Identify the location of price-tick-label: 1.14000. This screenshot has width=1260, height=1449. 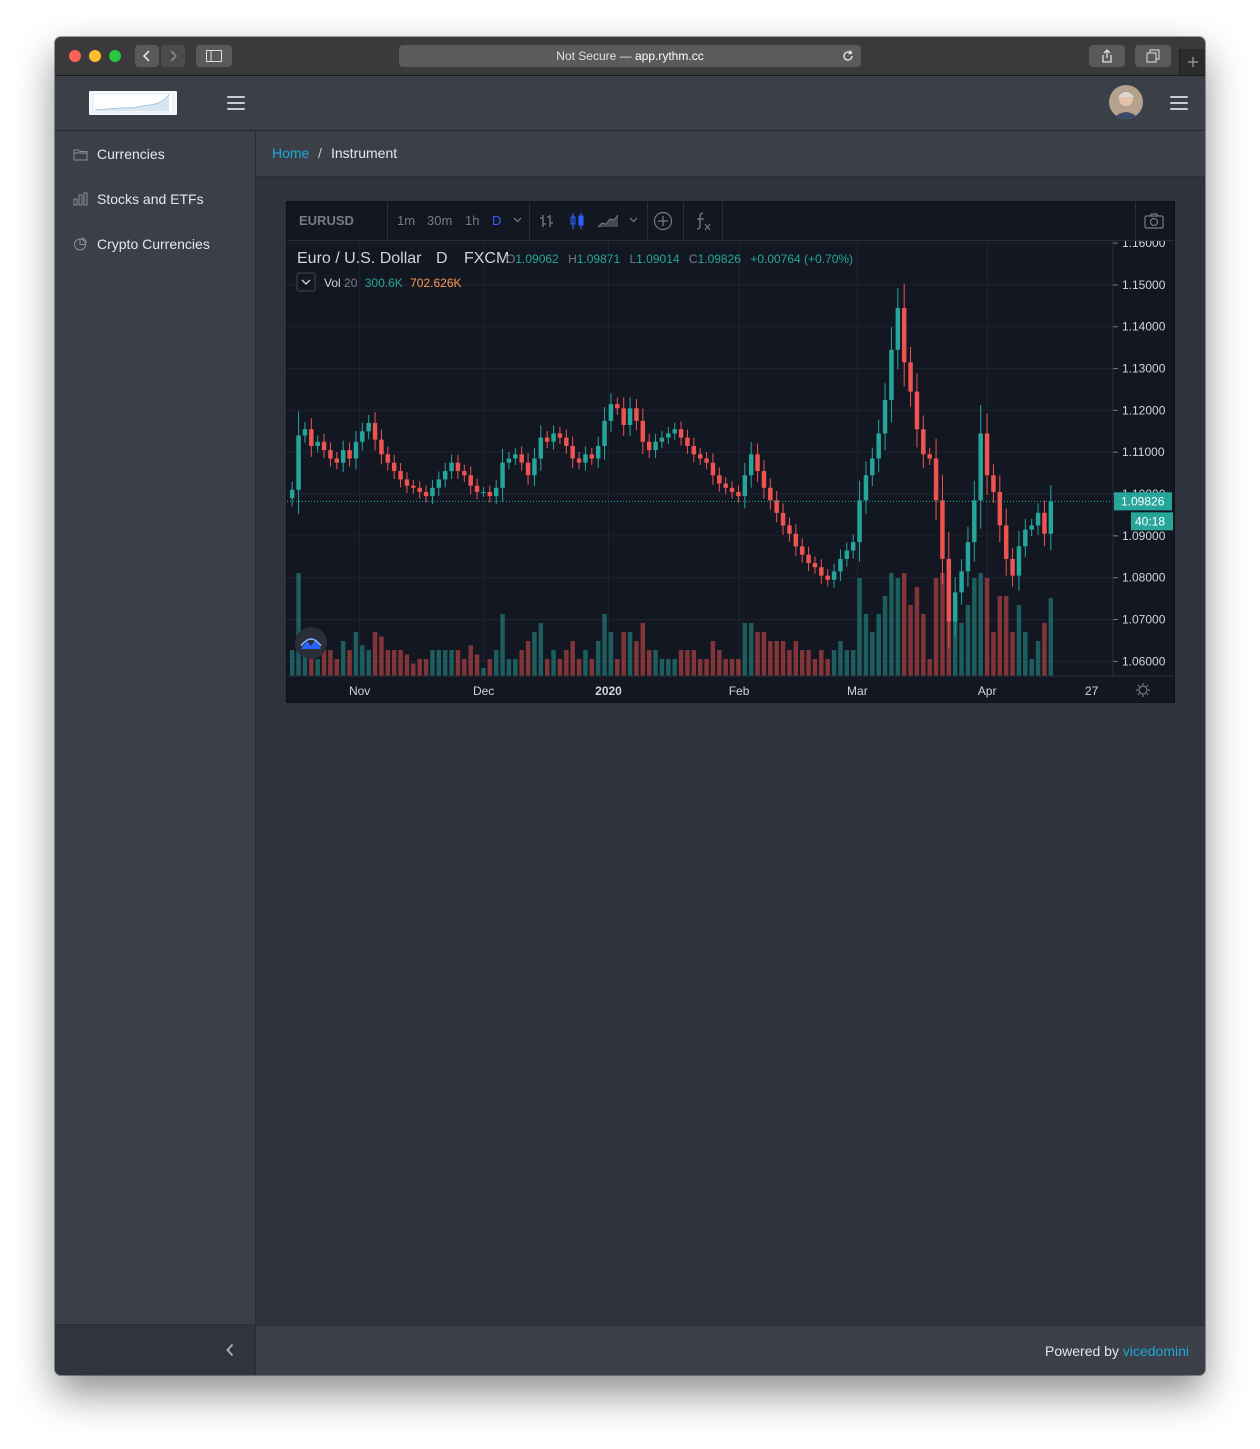
(1144, 327).